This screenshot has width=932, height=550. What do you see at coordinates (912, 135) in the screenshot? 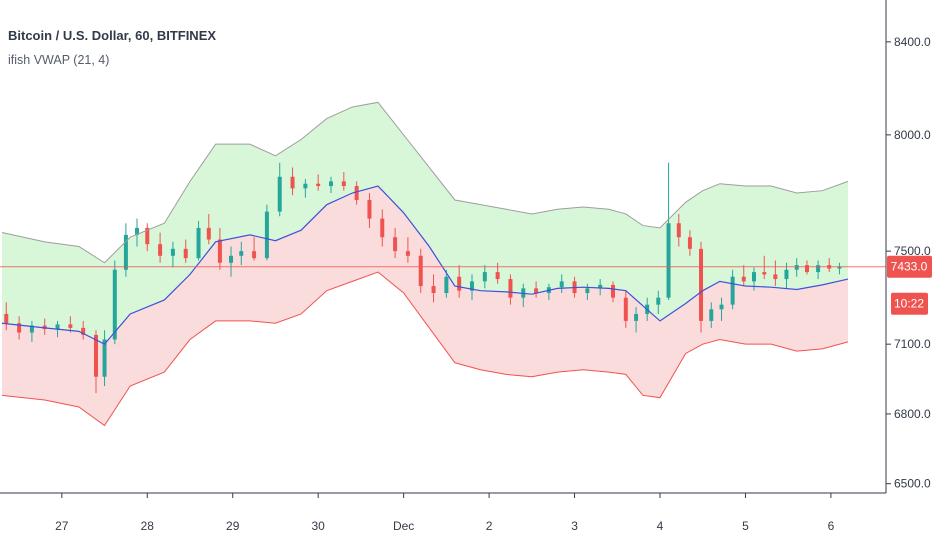
I see `price-tick-label: 8000.0` at bounding box center [912, 135].